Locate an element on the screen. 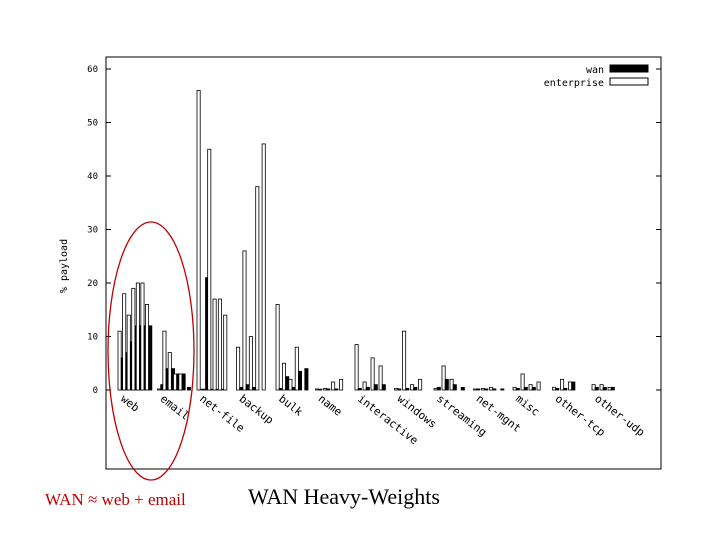 The width and height of the screenshot is (720, 540). x-tick-label: name is located at coordinates (330, 405).